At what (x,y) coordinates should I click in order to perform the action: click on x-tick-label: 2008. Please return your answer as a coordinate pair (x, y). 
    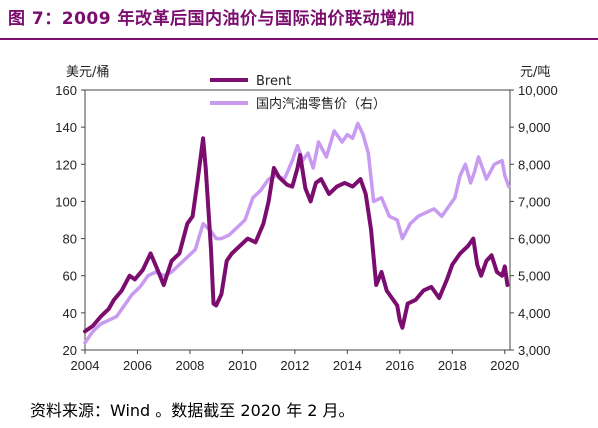
    Looking at the image, I should click on (189, 365).